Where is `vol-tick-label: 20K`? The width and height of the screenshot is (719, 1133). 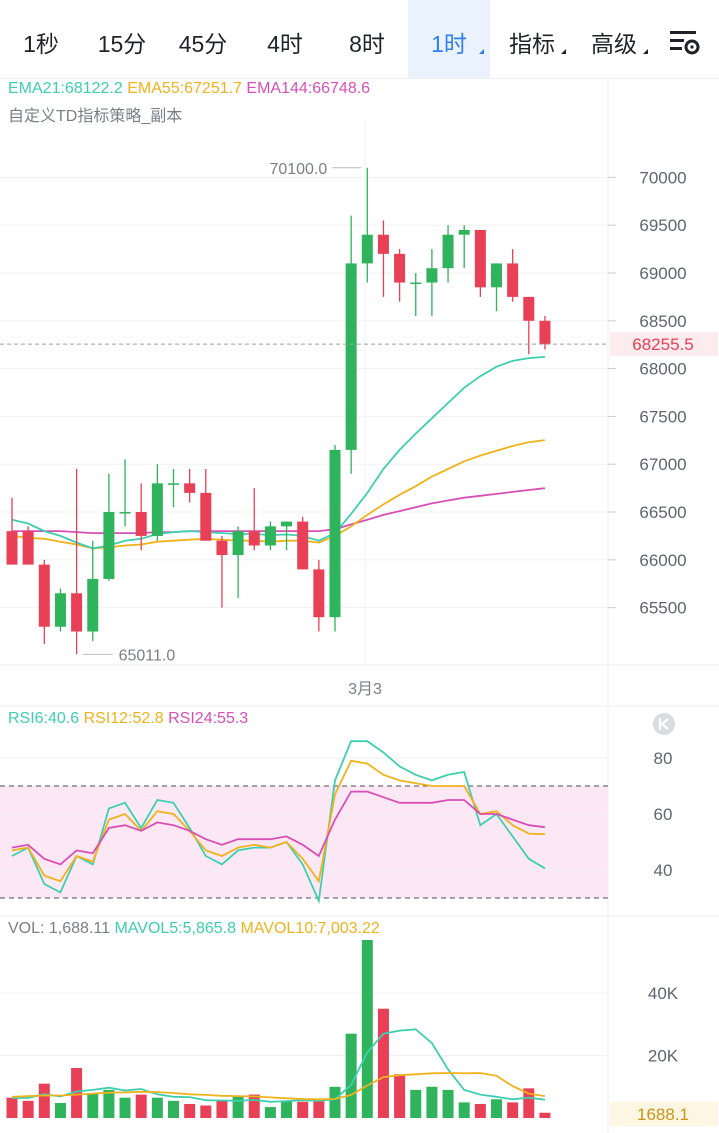 vol-tick-label: 20K is located at coordinates (663, 1056).